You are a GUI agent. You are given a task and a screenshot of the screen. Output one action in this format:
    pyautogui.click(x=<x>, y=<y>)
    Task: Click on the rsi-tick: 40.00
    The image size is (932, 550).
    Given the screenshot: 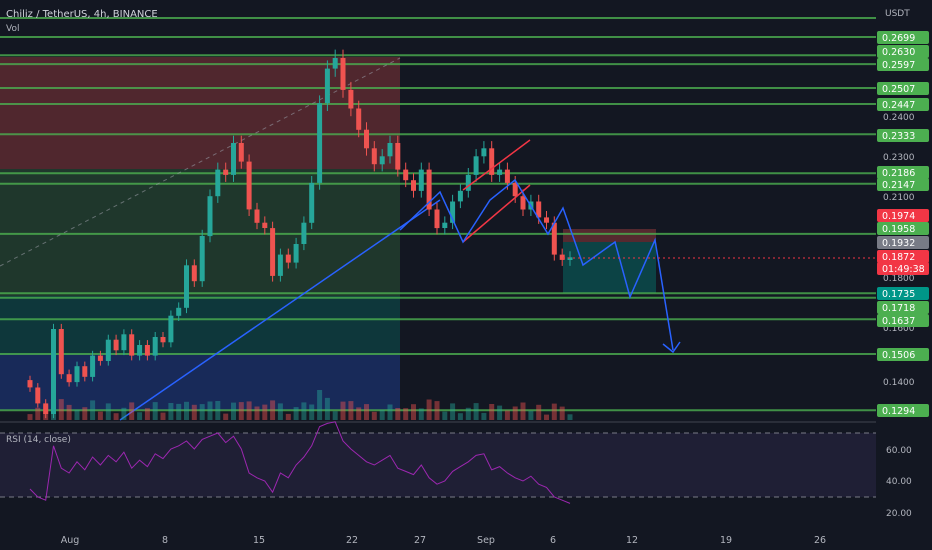 What is the action you would take?
    pyautogui.click(x=899, y=482)
    